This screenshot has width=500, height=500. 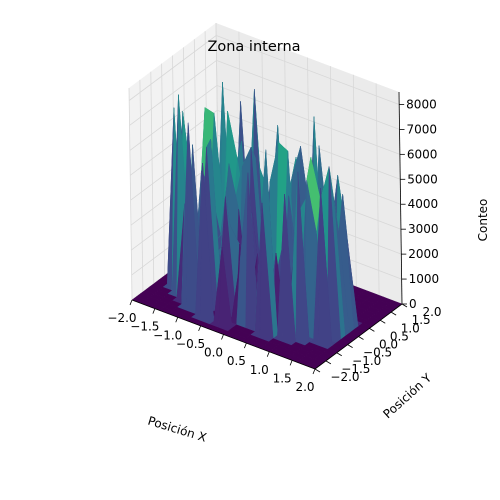 I want to click on y-tick-label: 0.5, so click(x=399, y=336).